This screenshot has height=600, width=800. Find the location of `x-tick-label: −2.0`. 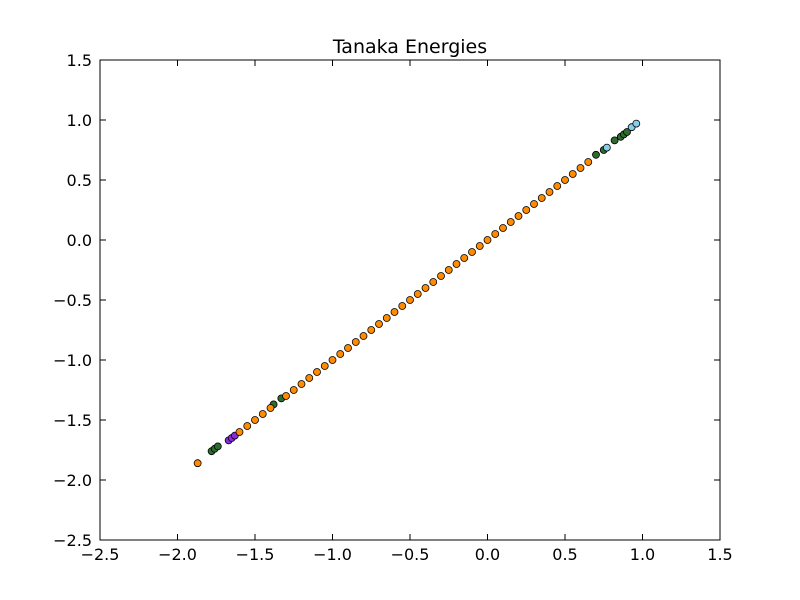

x-tick-label: −2.0 is located at coordinates (177, 554).